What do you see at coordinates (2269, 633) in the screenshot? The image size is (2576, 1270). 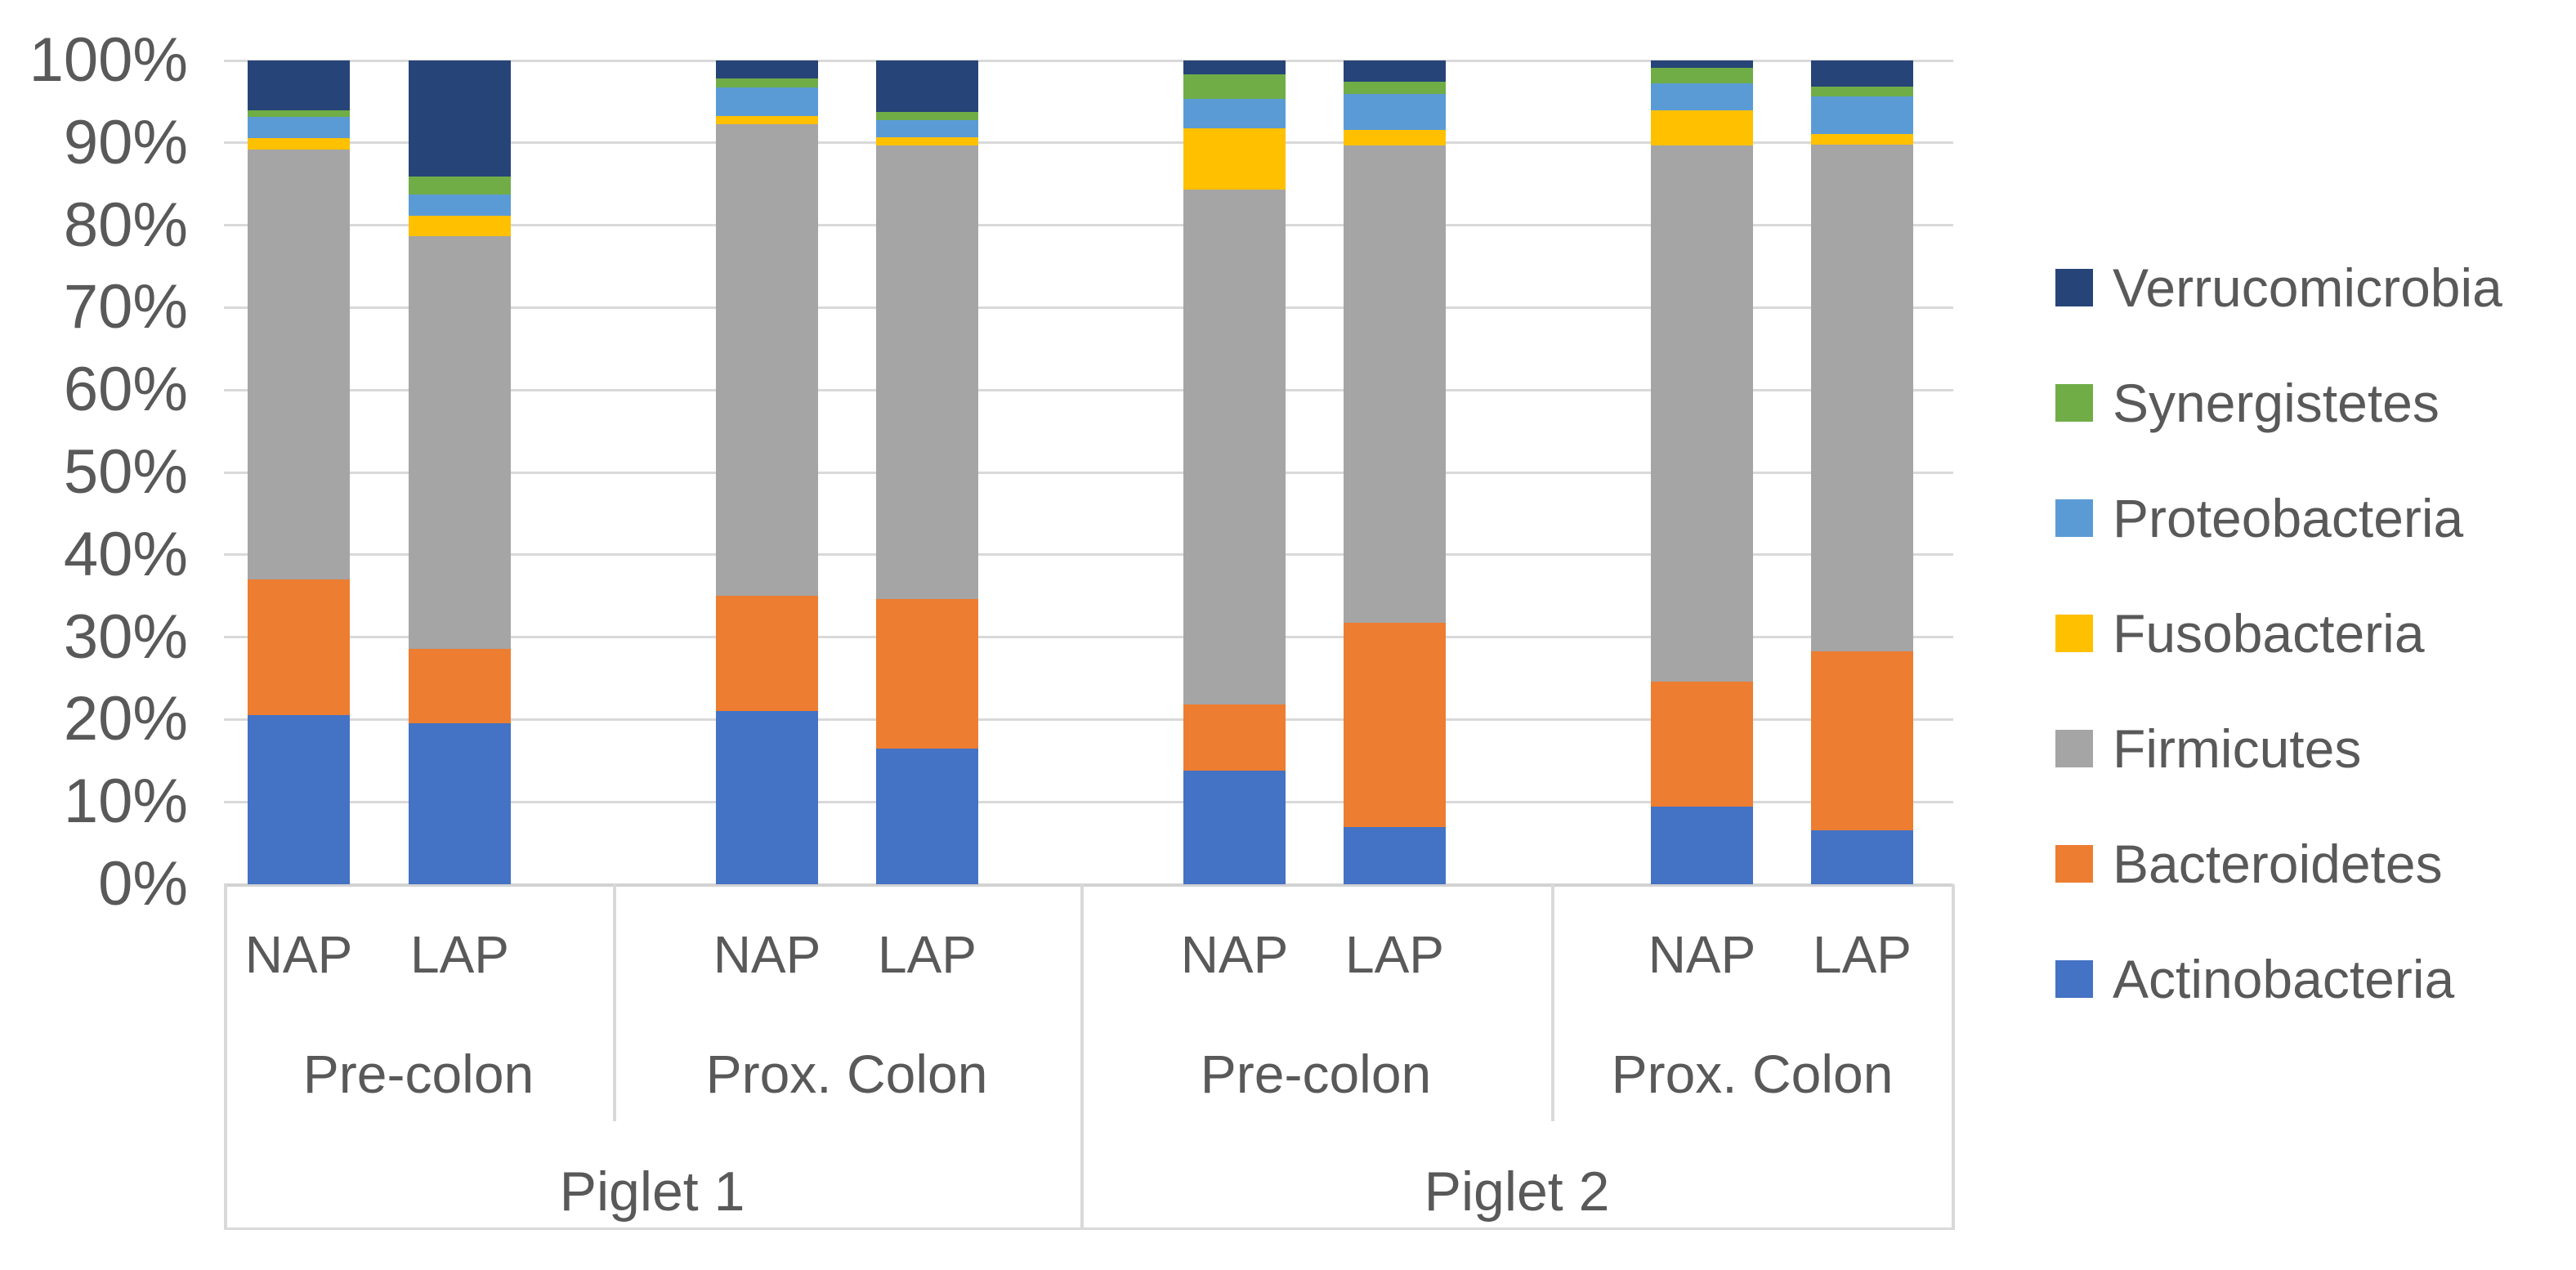 I see `legend-label: Fusobacteria` at bounding box center [2269, 633].